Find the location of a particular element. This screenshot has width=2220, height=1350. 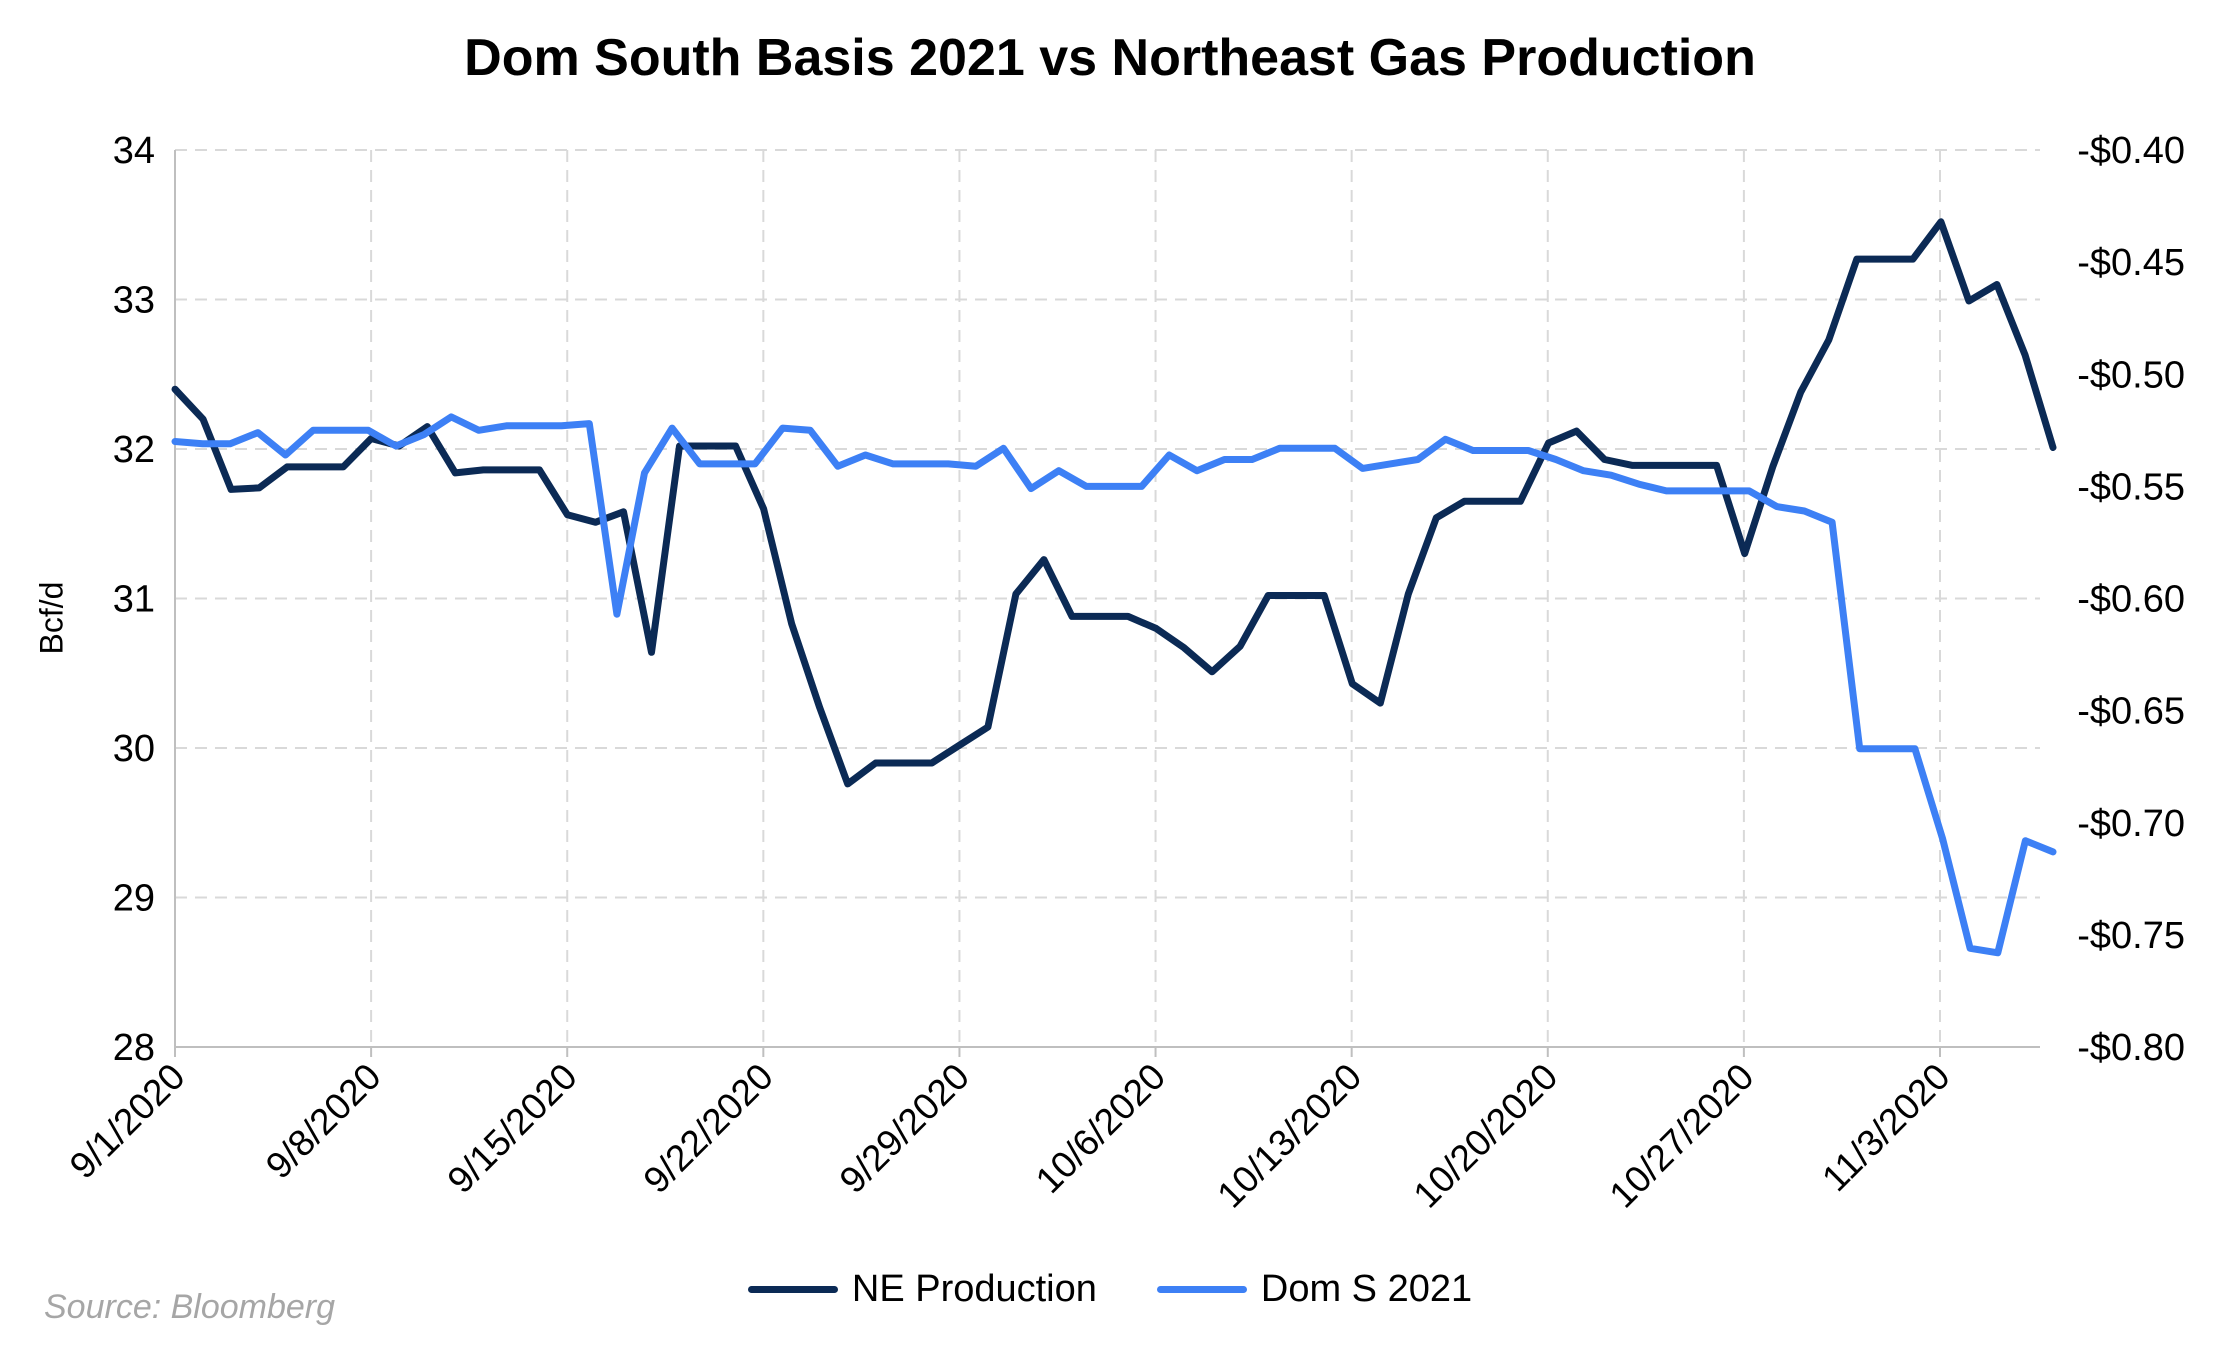

y-right-tick-label: -$0.40 is located at coordinates (2131, 151).